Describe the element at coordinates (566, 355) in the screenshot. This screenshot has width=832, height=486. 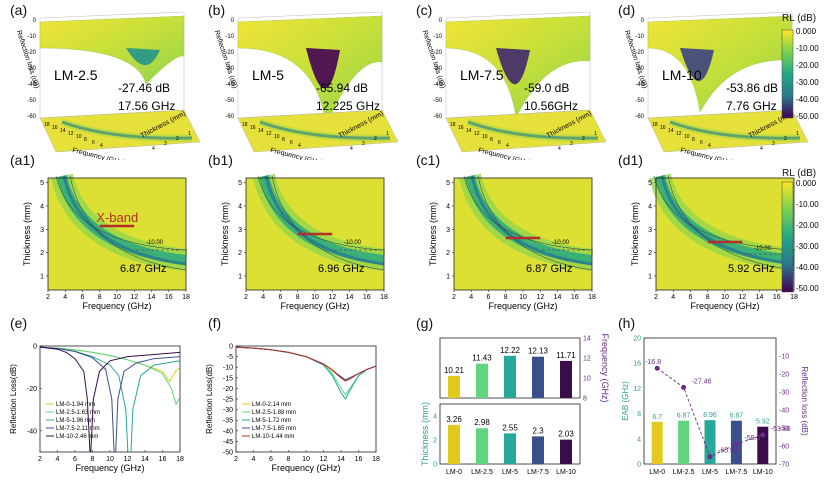
I see `frequency-bar-label: 11.71` at that location.